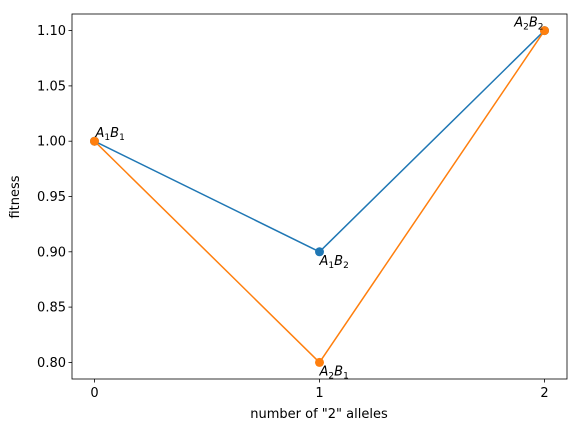 The height and width of the screenshot is (432, 576). Describe the element at coordinates (94, 393) in the screenshot. I see `x-tick-label: 0` at that location.